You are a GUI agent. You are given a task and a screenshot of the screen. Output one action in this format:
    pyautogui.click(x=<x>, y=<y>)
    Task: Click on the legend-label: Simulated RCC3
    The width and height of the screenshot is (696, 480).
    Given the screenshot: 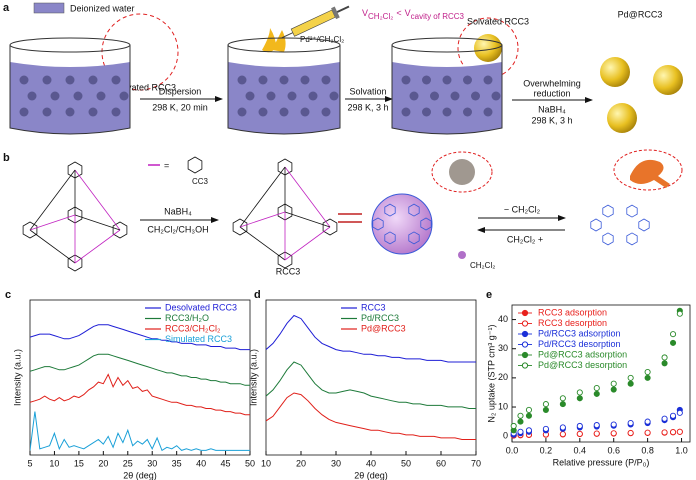 What is the action you would take?
    pyautogui.click(x=198, y=339)
    